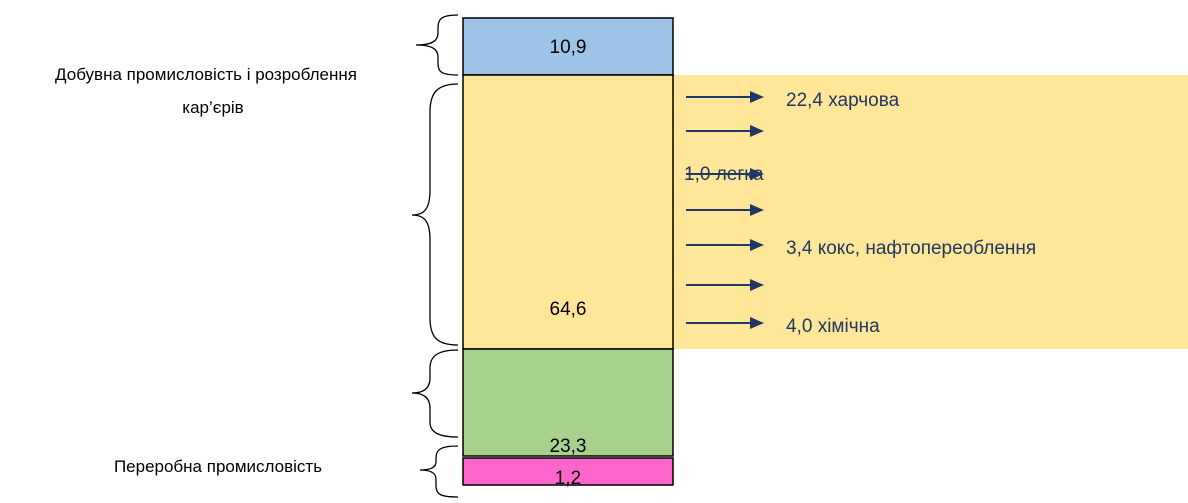  Describe the element at coordinates (439, 471) in the screenshot. I see `brace-water` at that location.